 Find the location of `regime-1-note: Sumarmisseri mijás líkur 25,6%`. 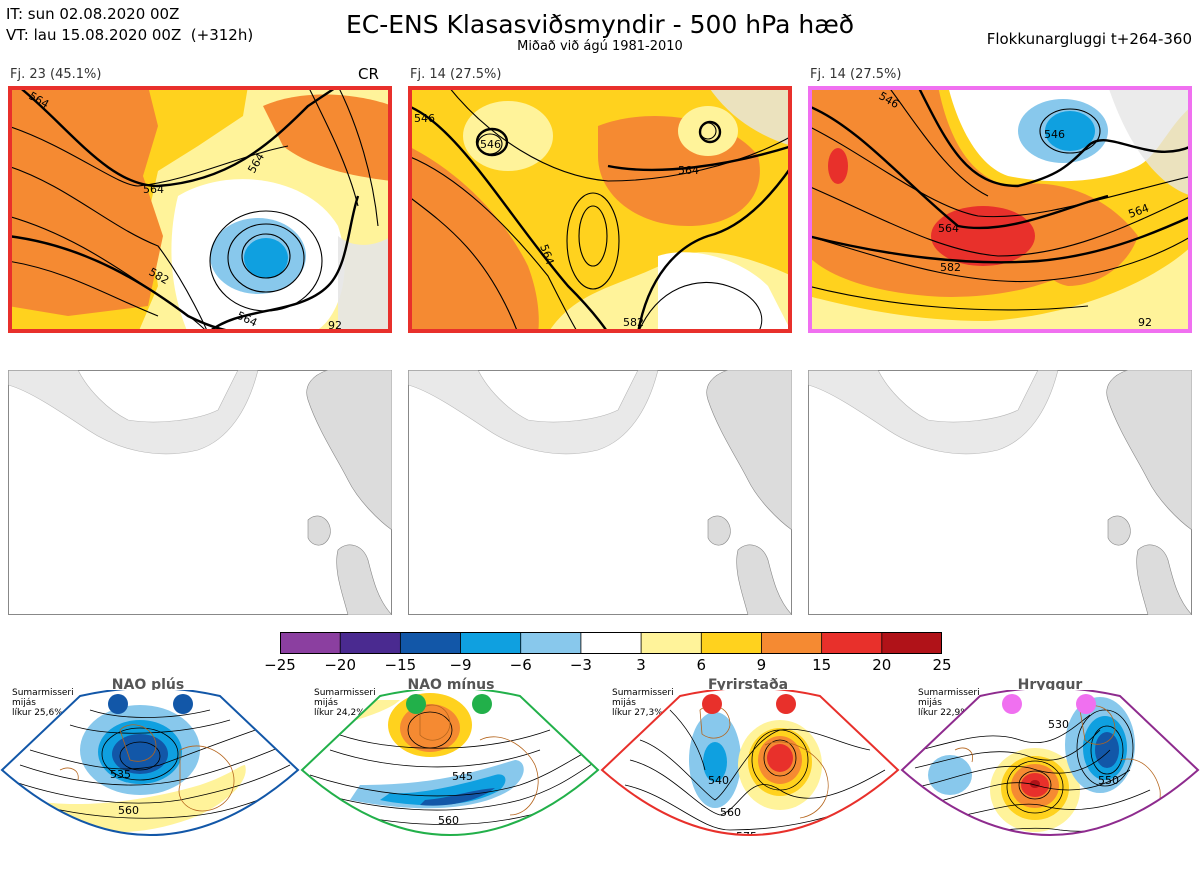

regime-1-note: Sumarmisseri mijás líkur 25,6% is located at coordinates (43, 703).